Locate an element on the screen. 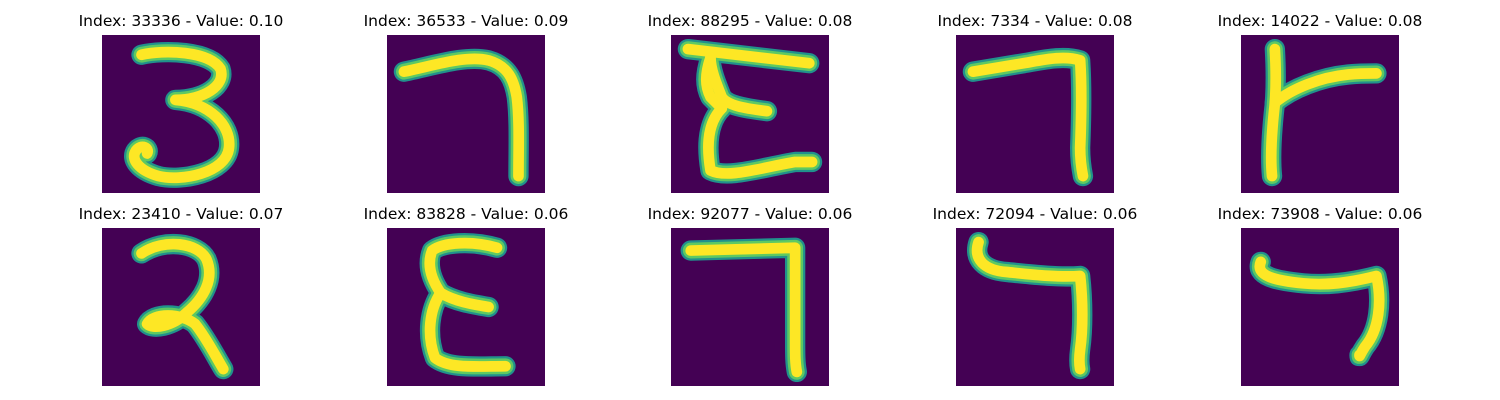 Image resolution: width=1500 pixels, height=400 pixels. panel-10: Index: 73908 - Value: 0.06 is located at coordinates (1320, 289).